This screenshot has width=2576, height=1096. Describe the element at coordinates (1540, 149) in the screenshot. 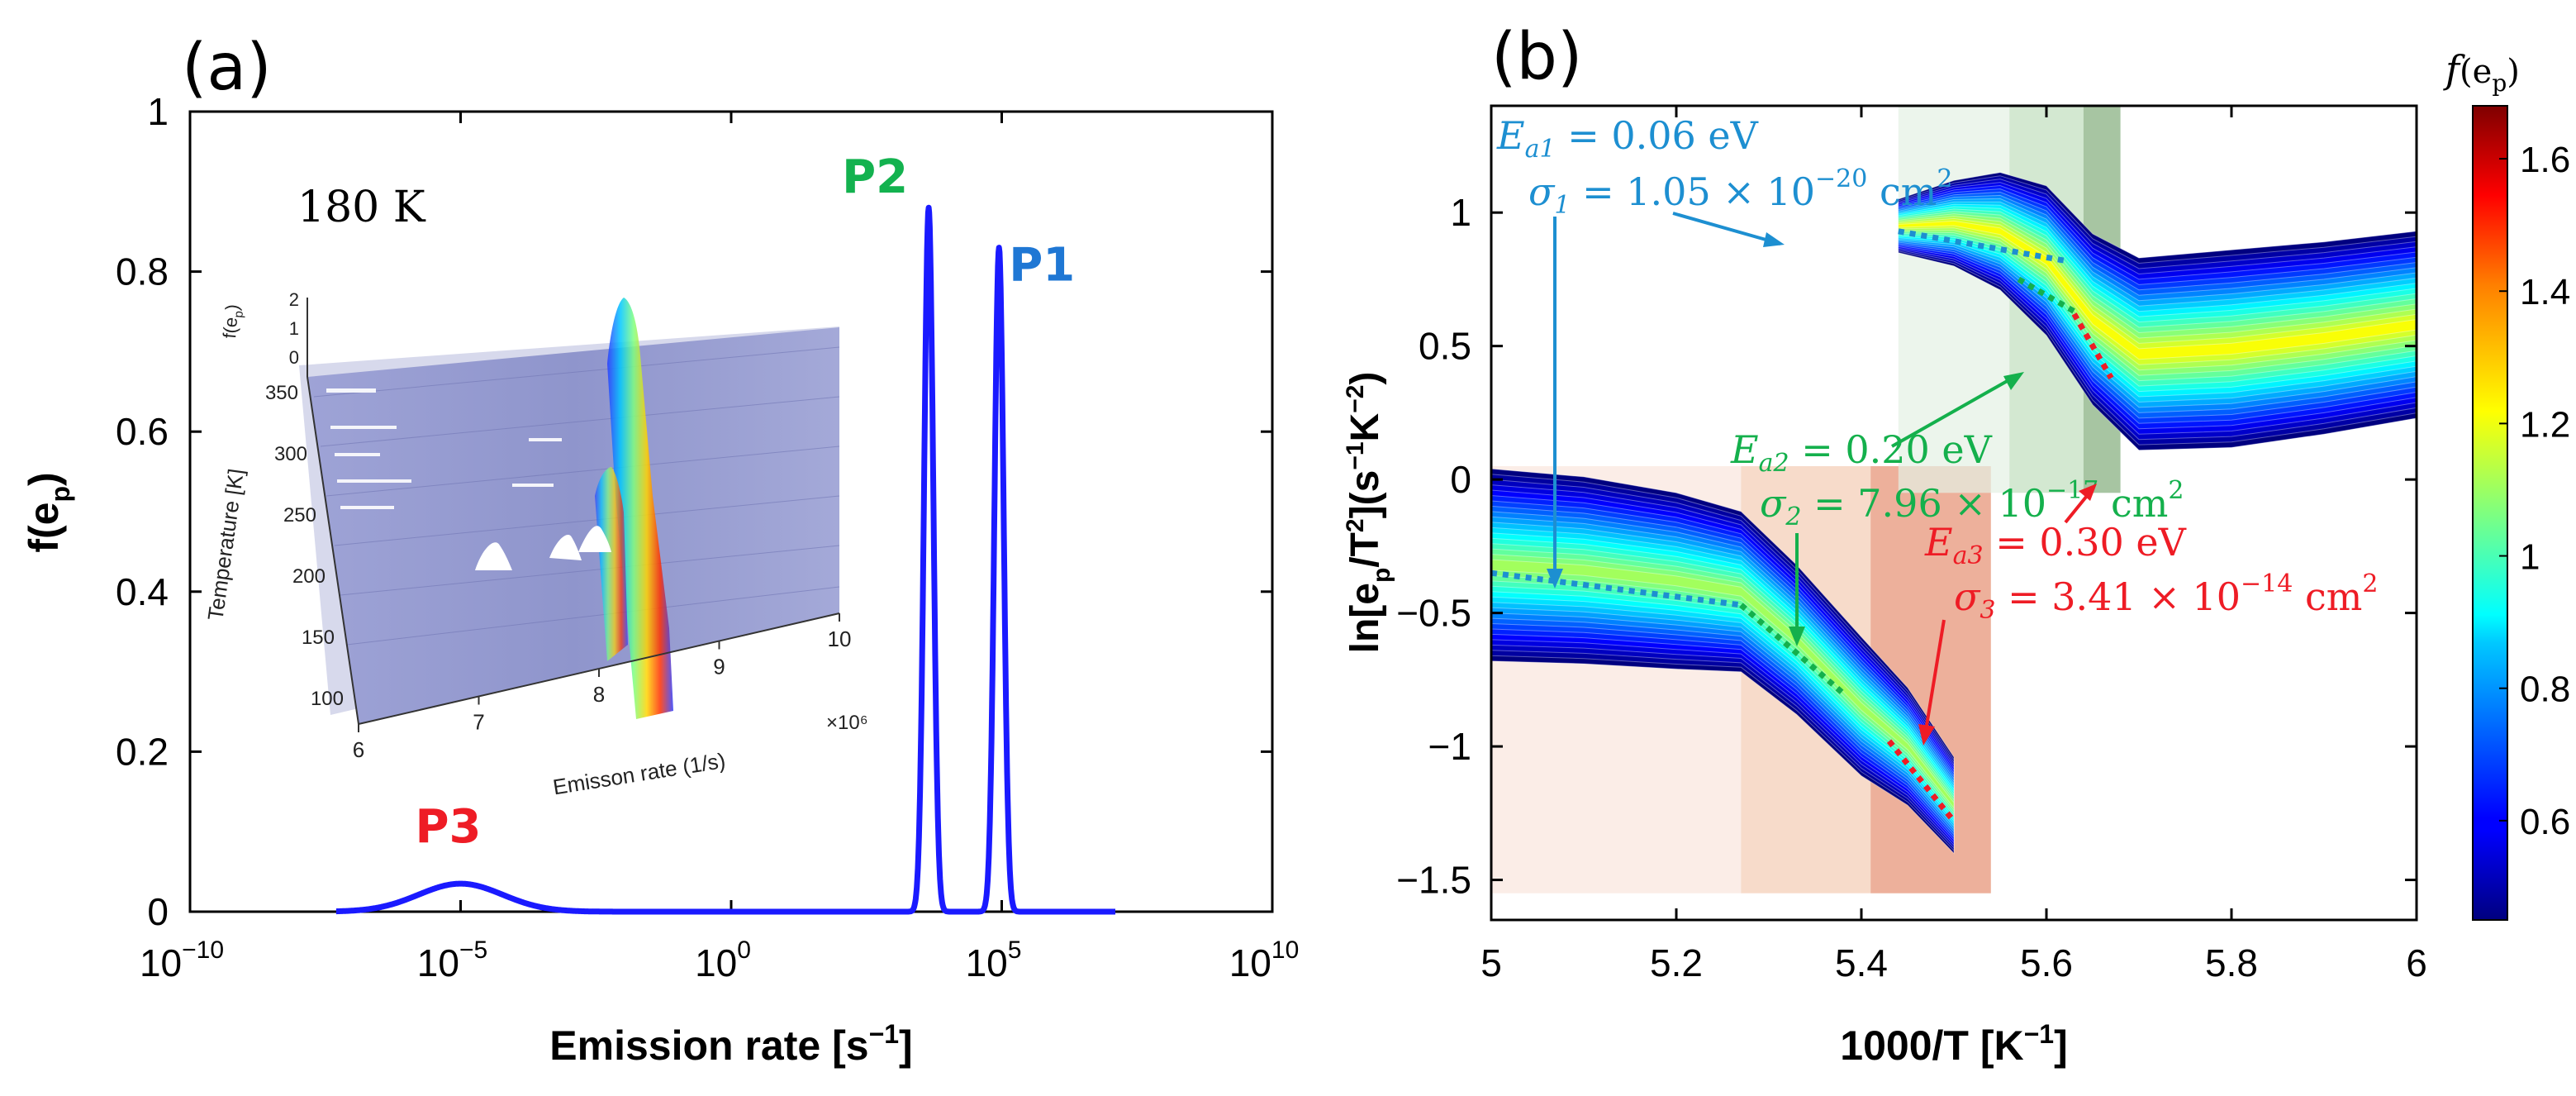

I see `annotation-ea1-sub: a1` at that location.